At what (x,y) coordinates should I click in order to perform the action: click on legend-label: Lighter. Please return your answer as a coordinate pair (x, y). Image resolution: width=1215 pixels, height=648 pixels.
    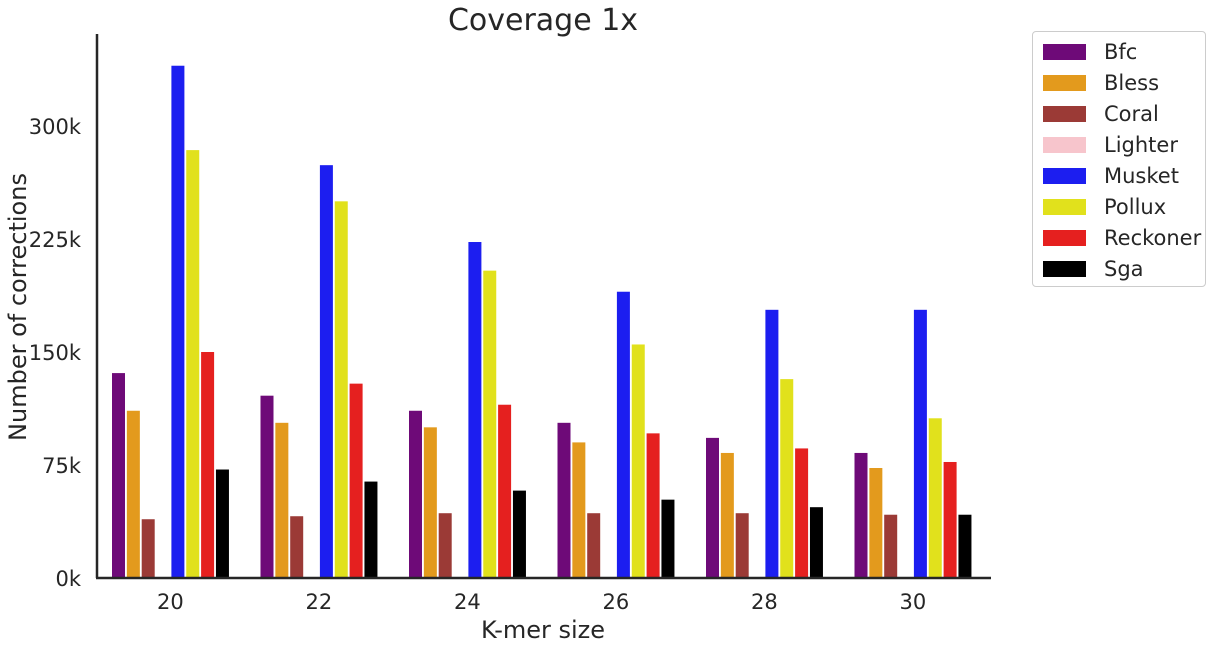
    Looking at the image, I should click on (1141, 145).